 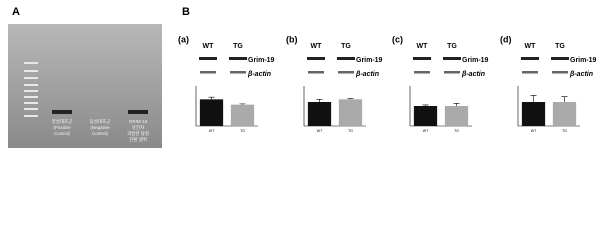 What do you see at coordinates (186, 12) in the screenshot?
I see `panel-label: B` at bounding box center [186, 12].